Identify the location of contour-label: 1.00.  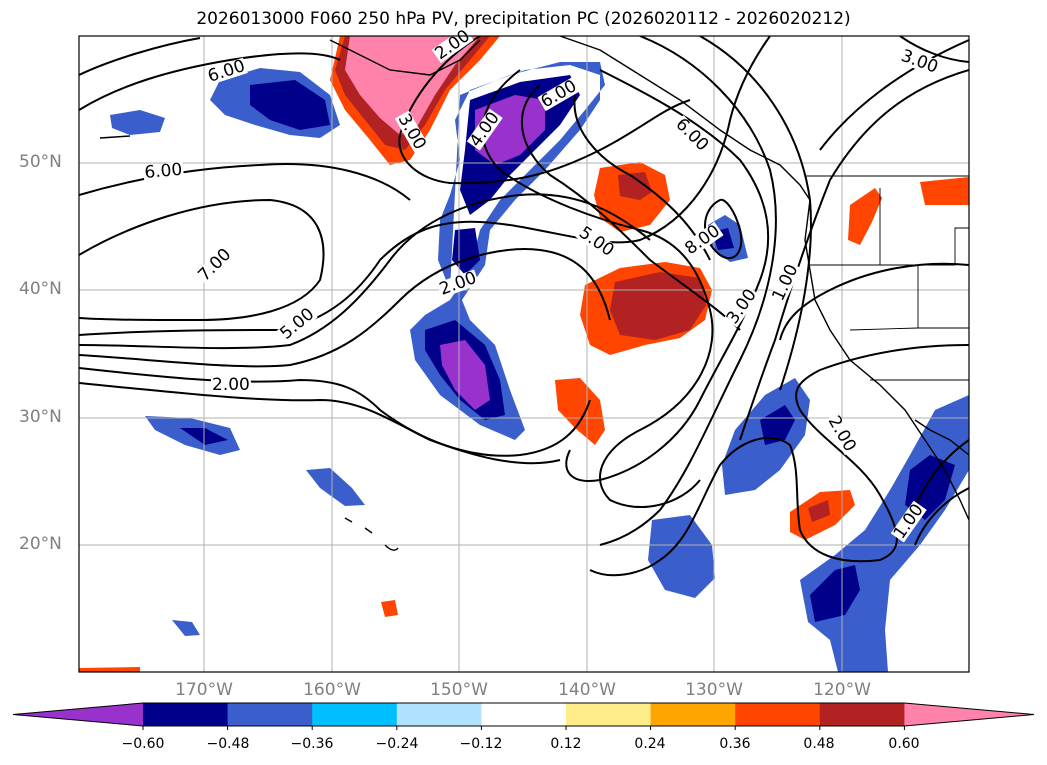
(785, 282).